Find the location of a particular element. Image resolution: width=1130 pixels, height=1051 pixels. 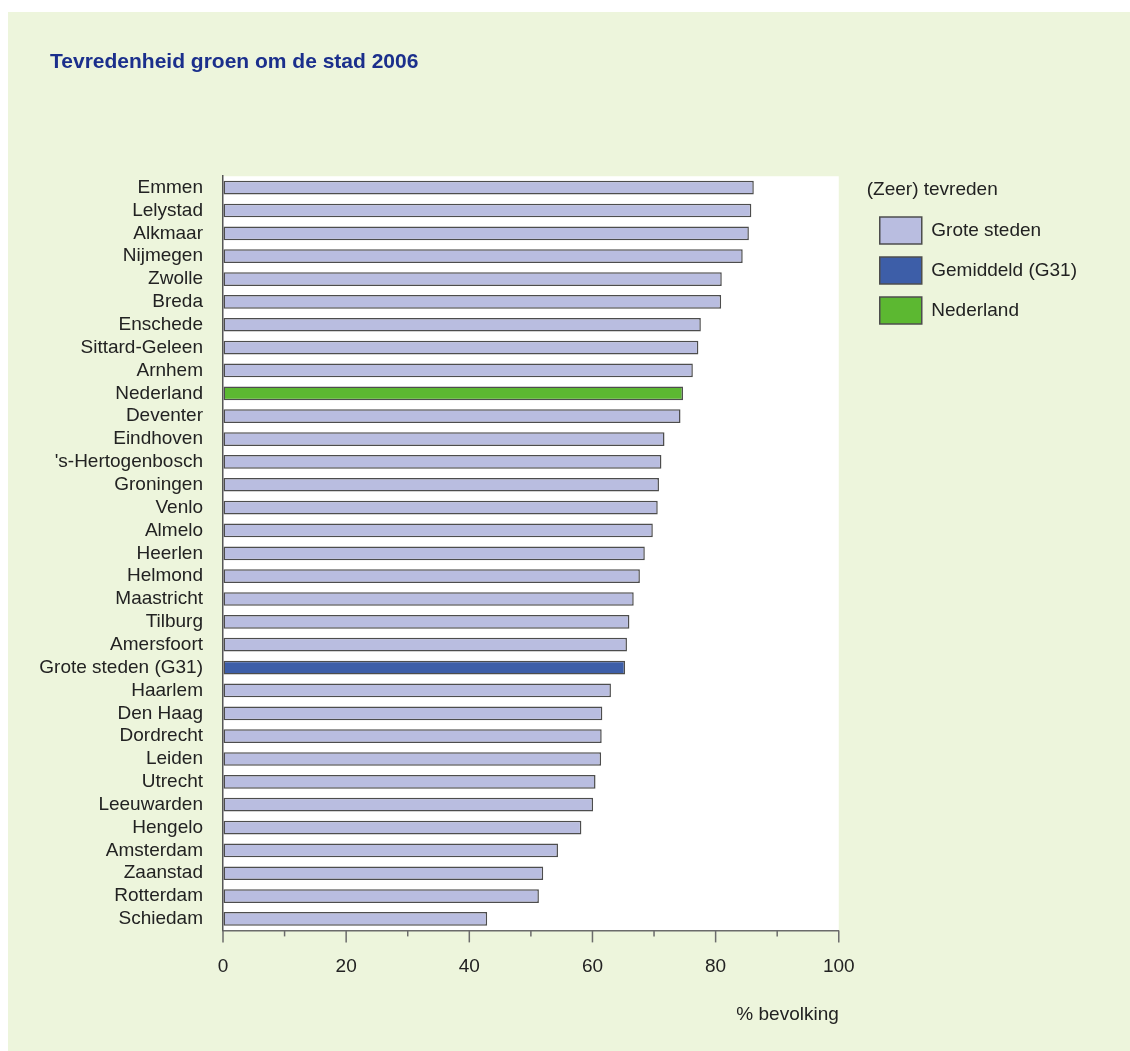

y-tick-label: Deventer is located at coordinates (164, 415).